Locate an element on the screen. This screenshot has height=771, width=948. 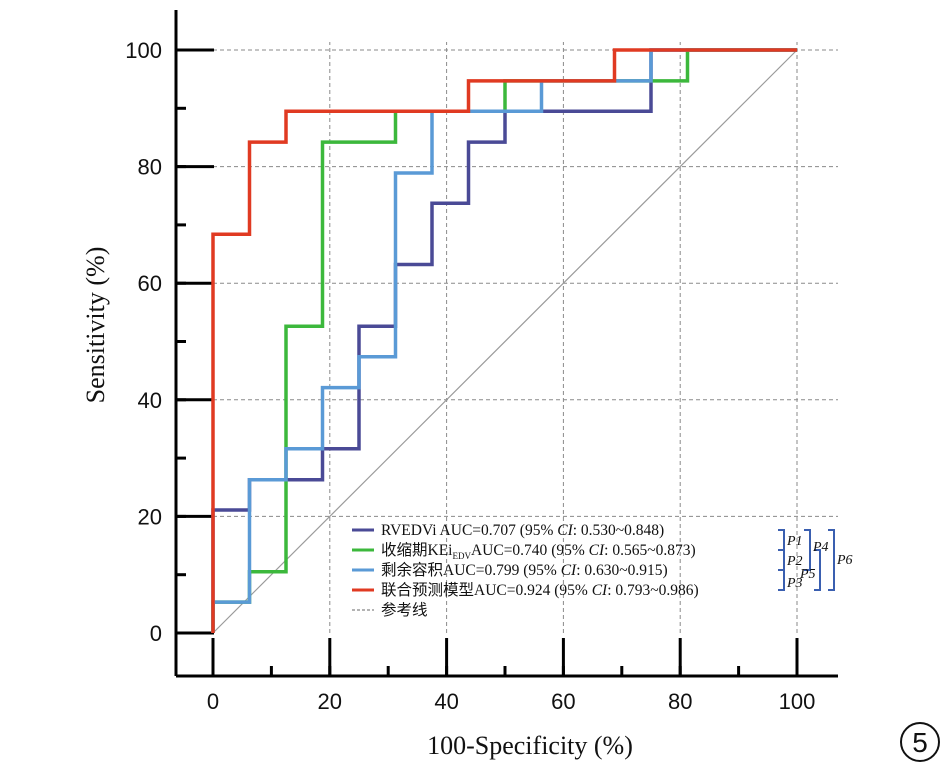
legend-series-name: 参考线 is located at coordinates (404, 610).